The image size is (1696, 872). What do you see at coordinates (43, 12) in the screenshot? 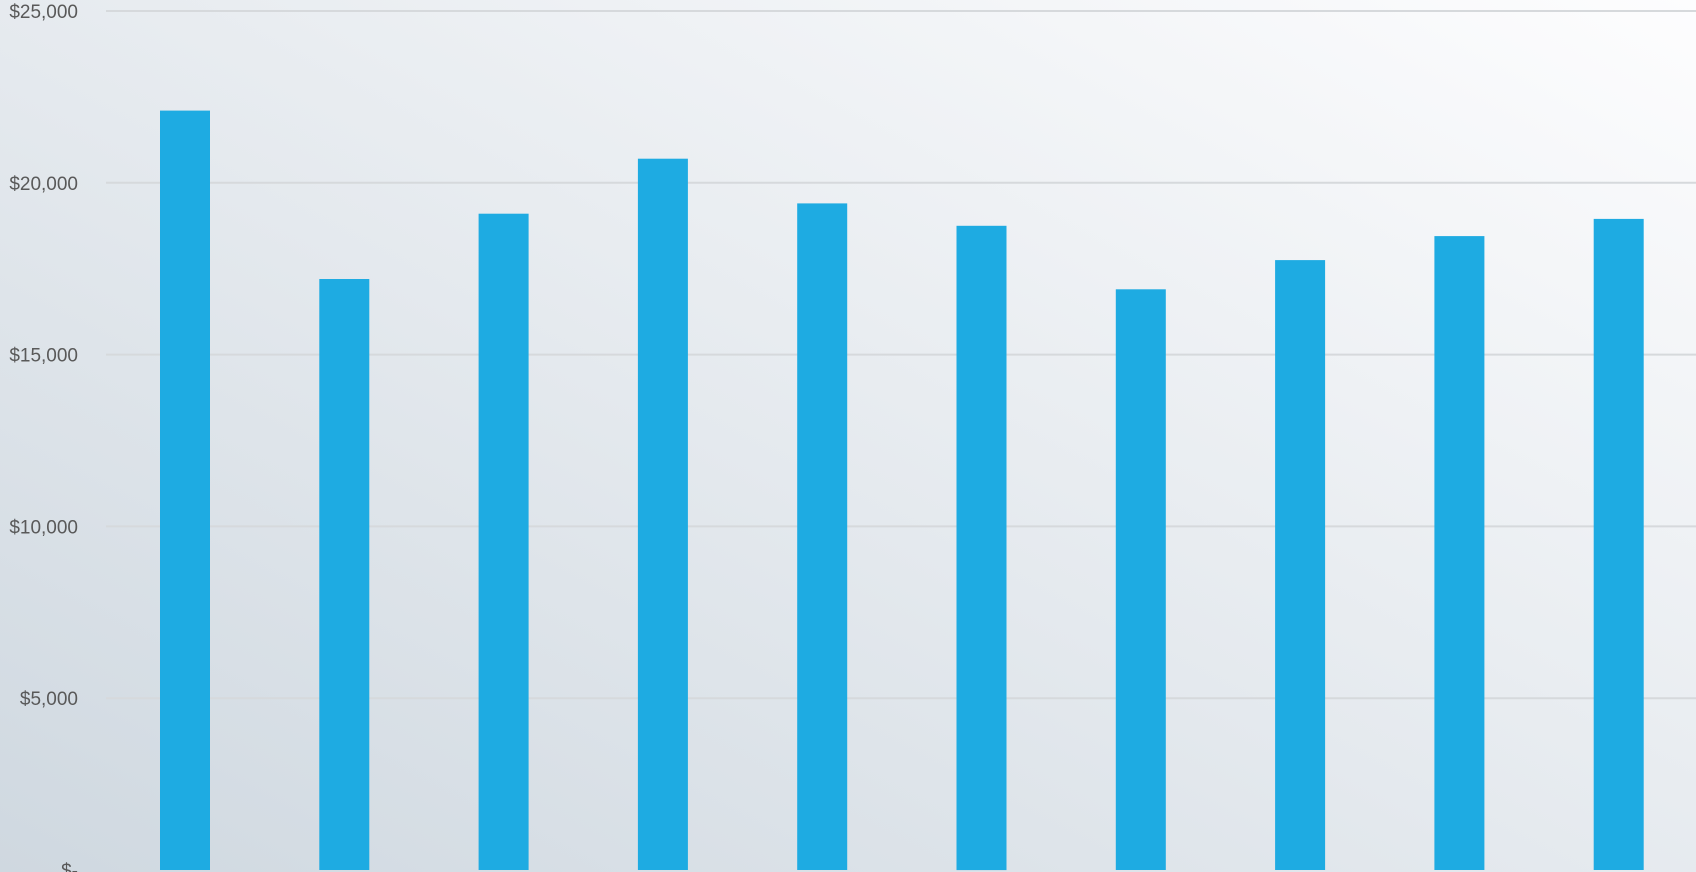
I see `y-tick-label: $25,000` at bounding box center [43, 12].